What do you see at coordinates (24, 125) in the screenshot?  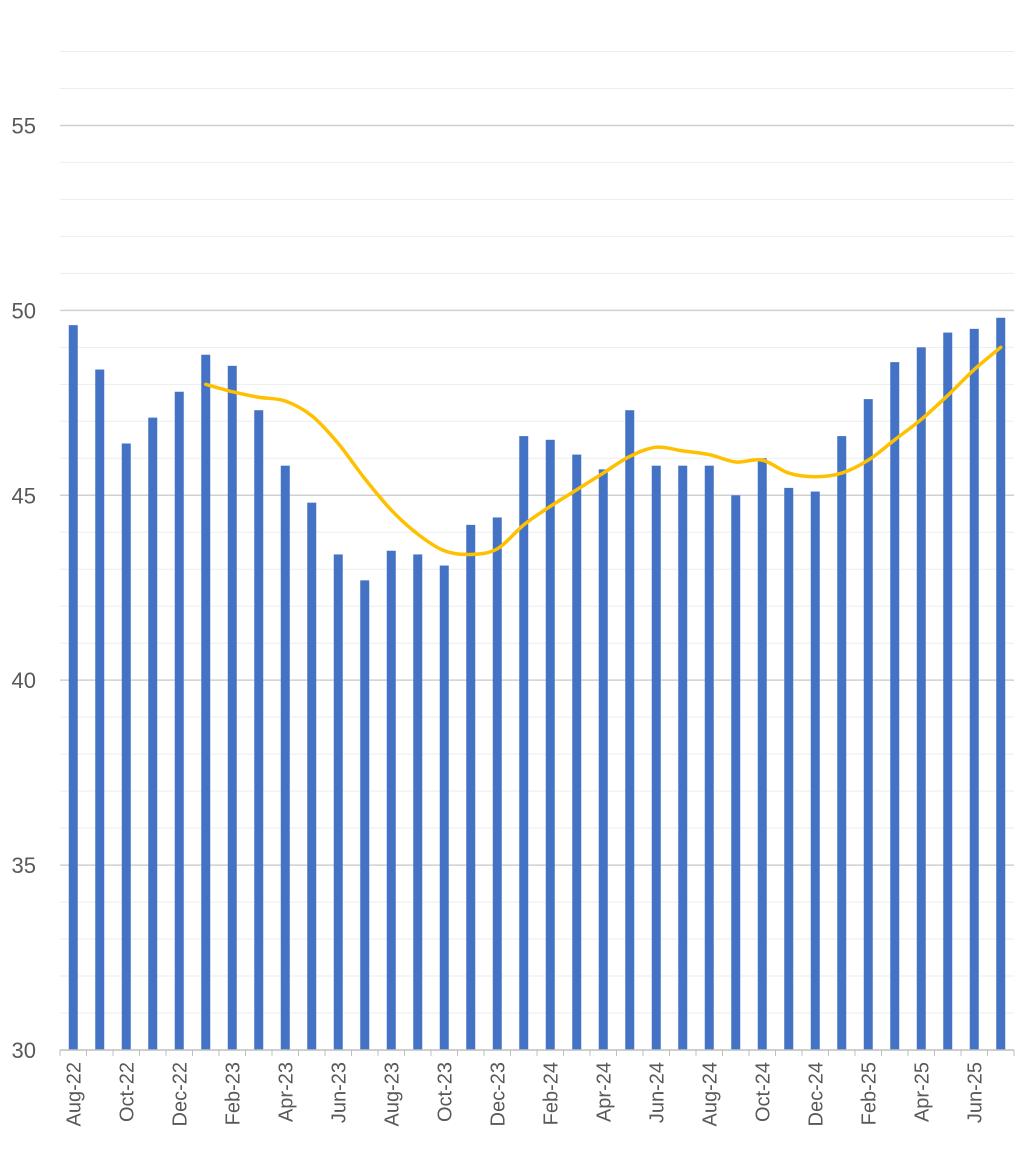 I see `y-tick-label: 55` at bounding box center [24, 125].